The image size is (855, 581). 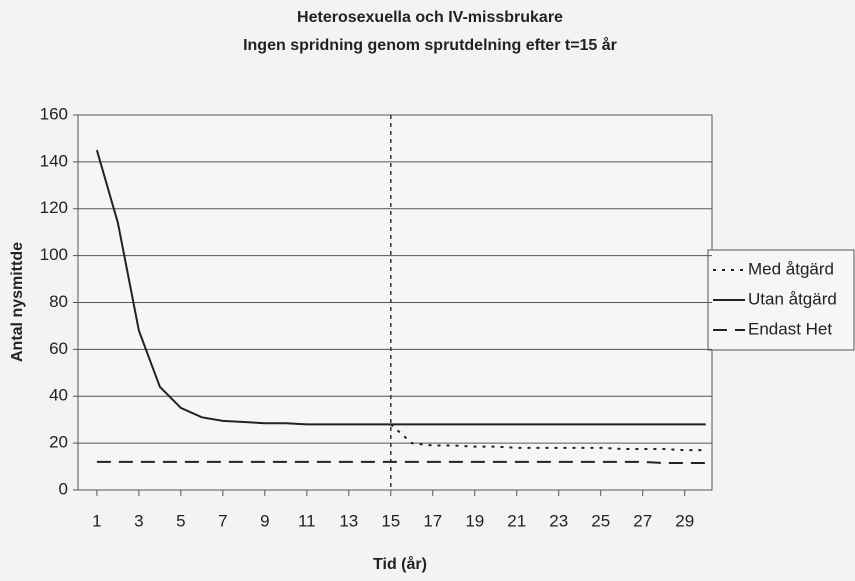 What do you see at coordinates (138, 520) in the screenshot?
I see `x-tick-label: 3` at bounding box center [138, 520].